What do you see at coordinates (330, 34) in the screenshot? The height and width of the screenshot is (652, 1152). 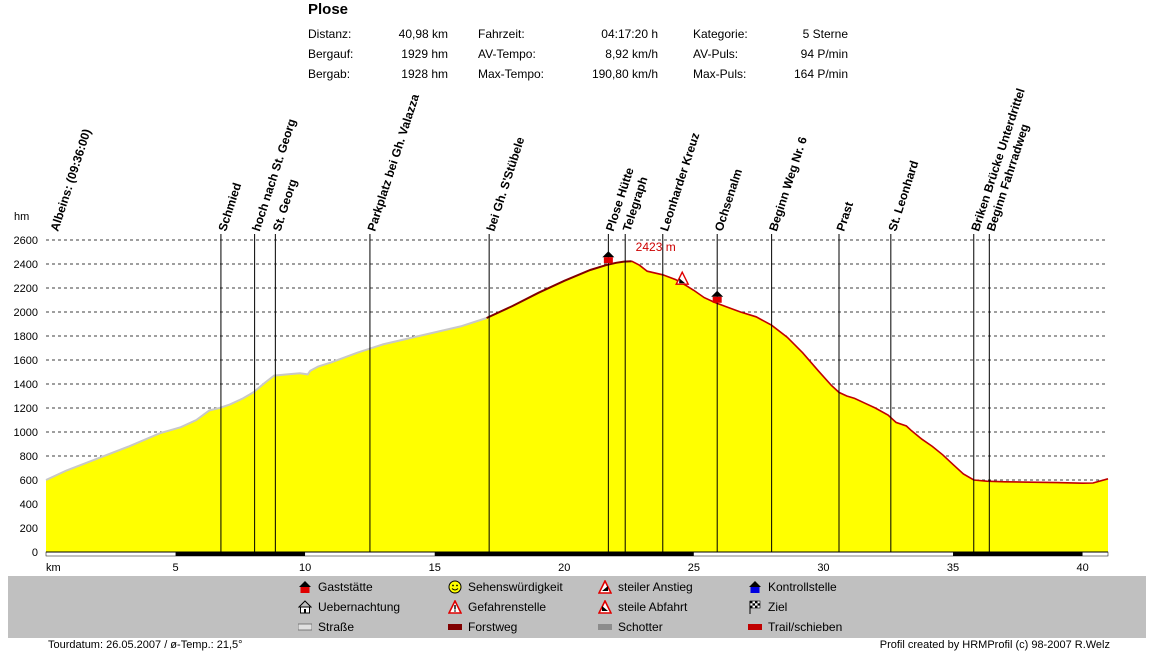 I see `stat-label-distance: Distanz:` at bounding box center [330, 34].